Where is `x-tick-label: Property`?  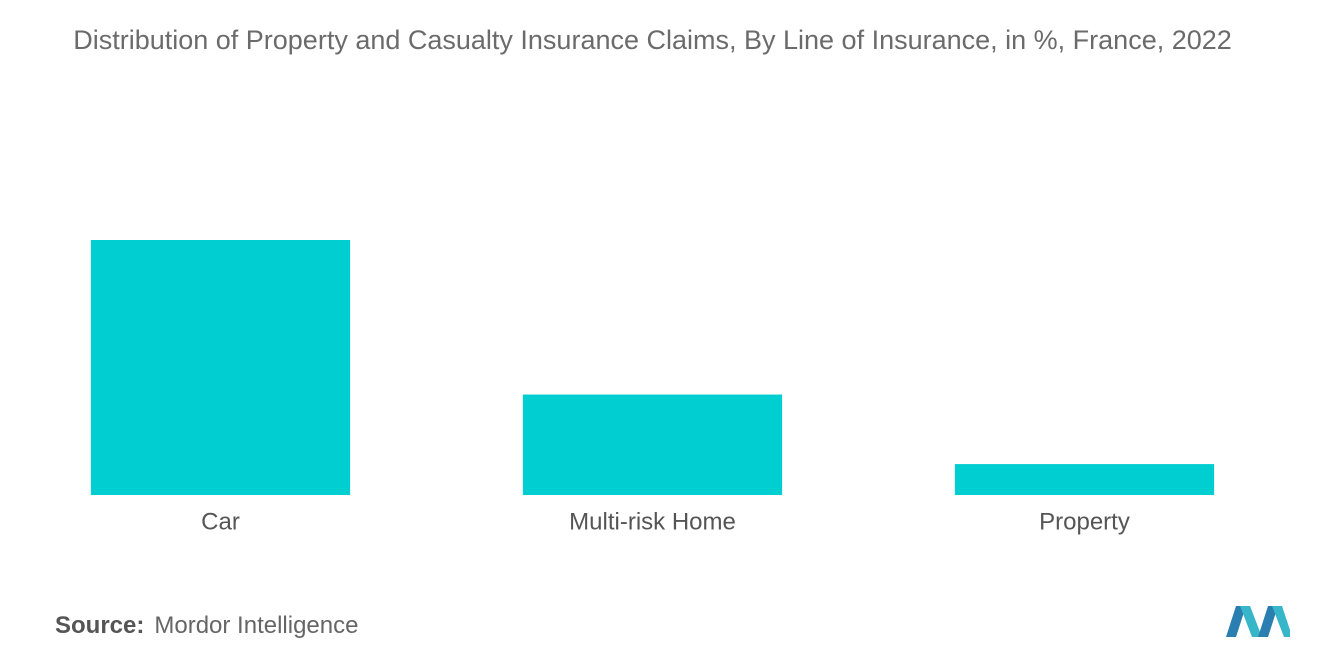
x-tick-label: Property is located at coordinates (1084, 521).